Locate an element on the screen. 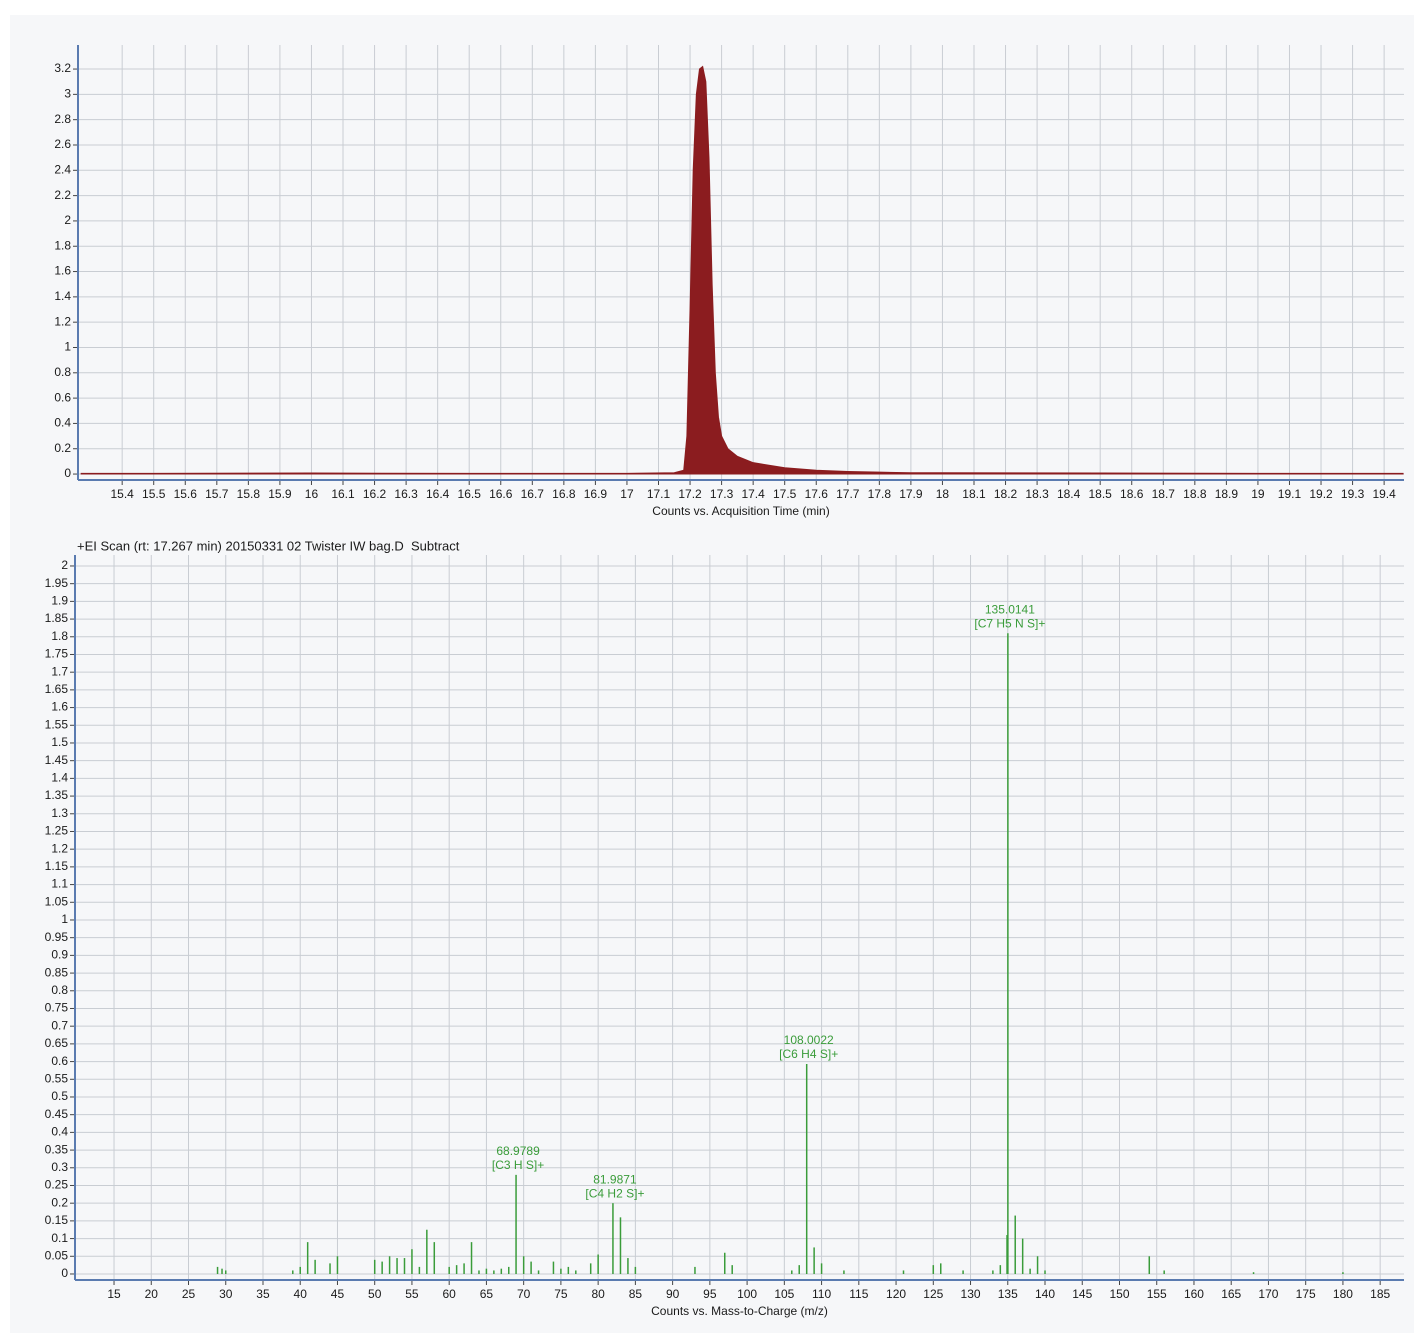  x-tick-label: 16.3 is located at coordinates (406, 494).